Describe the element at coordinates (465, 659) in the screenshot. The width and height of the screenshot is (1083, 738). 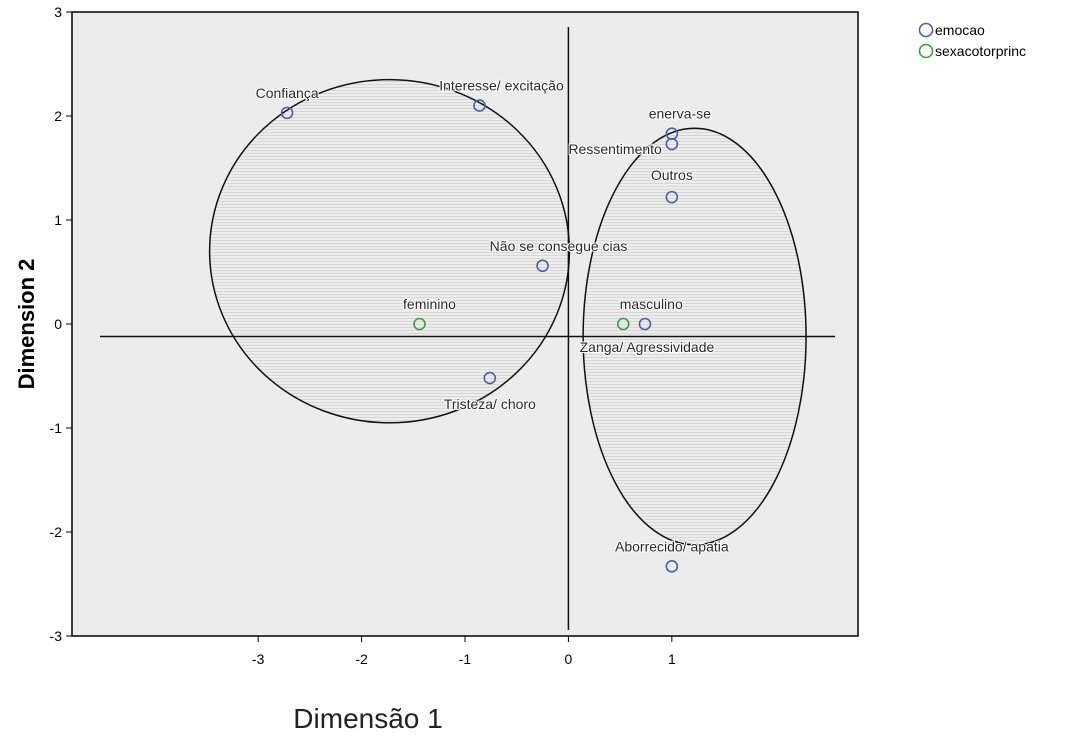
I see `x-tick-label: -1` at that location.